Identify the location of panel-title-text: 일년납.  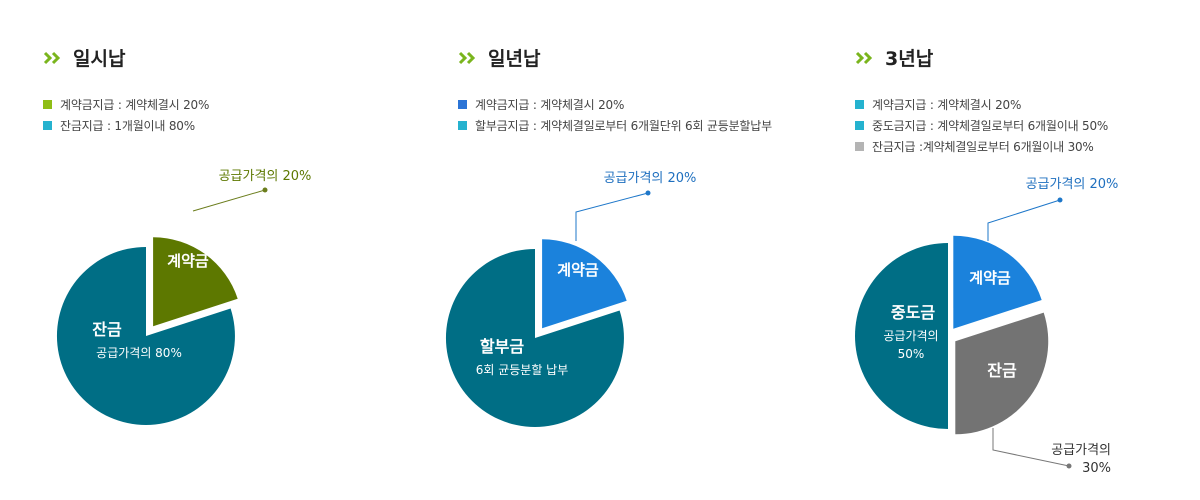
(514, 59).